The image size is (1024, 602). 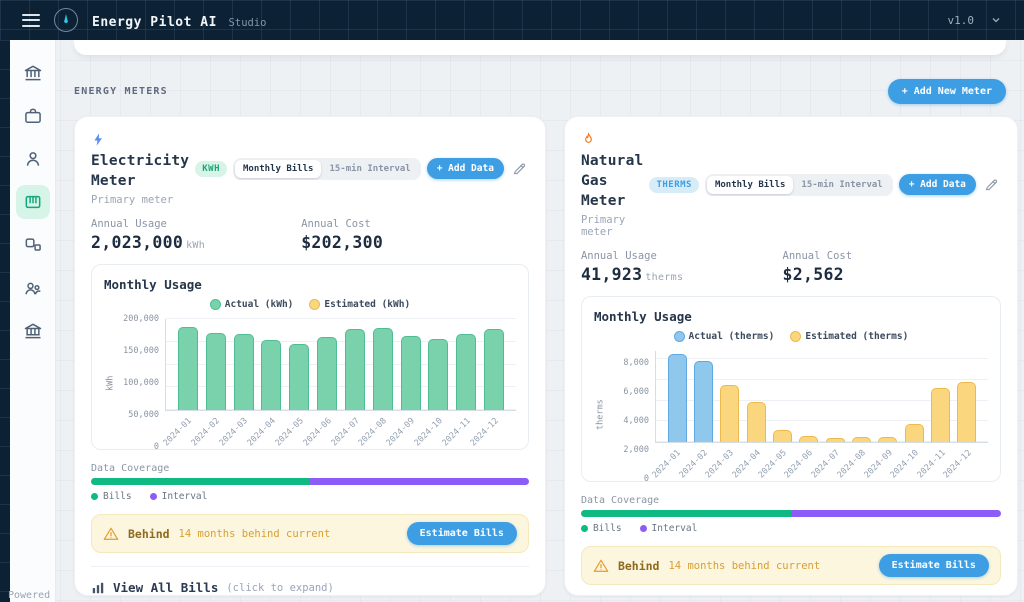 I want to click on version-dropdown: v1.0, so click(x=975, y=20).